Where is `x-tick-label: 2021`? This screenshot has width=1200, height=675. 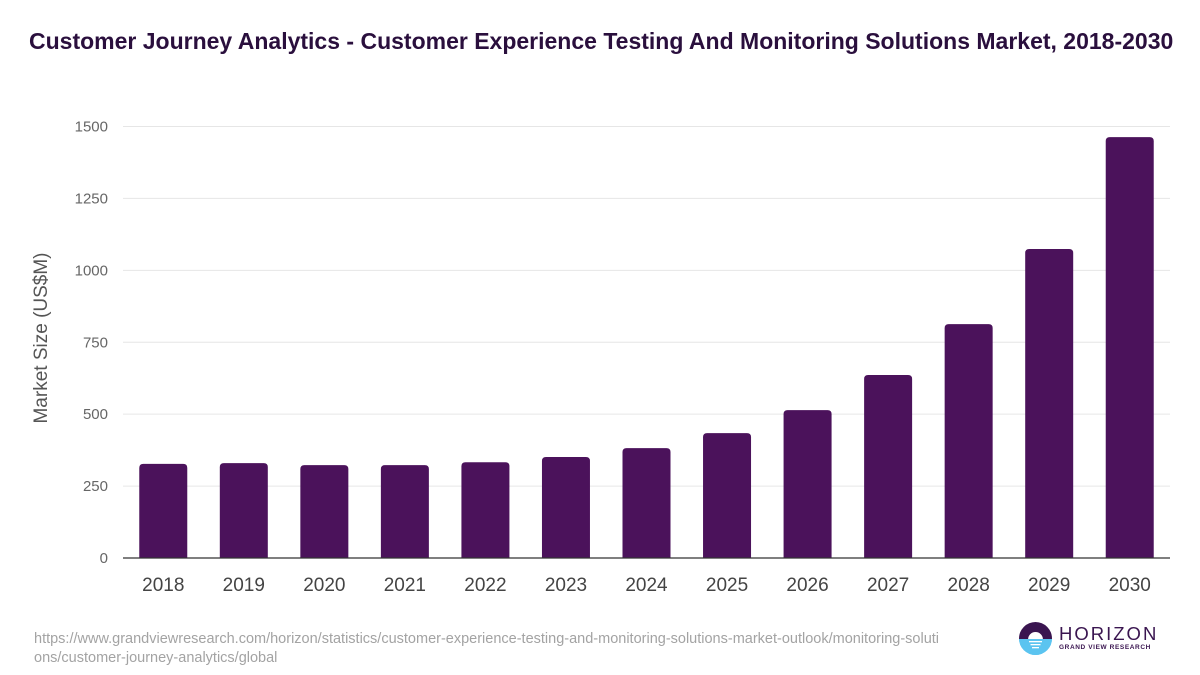 x-tick-label: 2021 is located at coordinates (405, 585).